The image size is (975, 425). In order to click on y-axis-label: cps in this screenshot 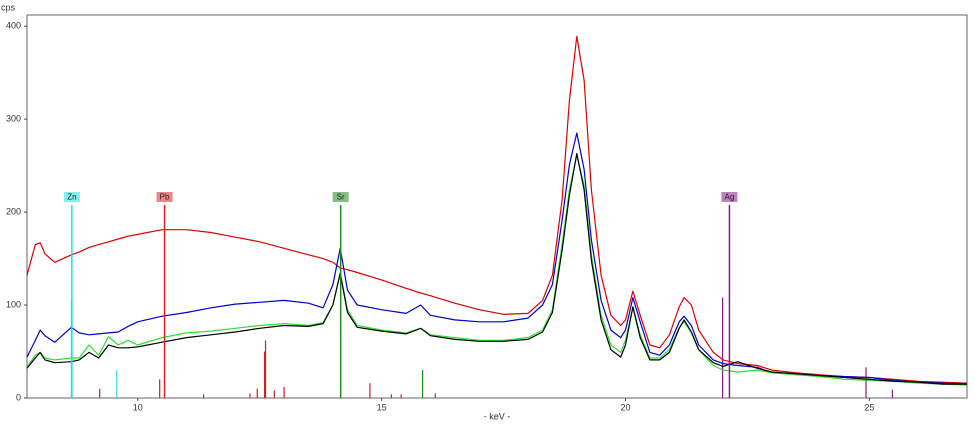, I will do `click(8, 7)`.